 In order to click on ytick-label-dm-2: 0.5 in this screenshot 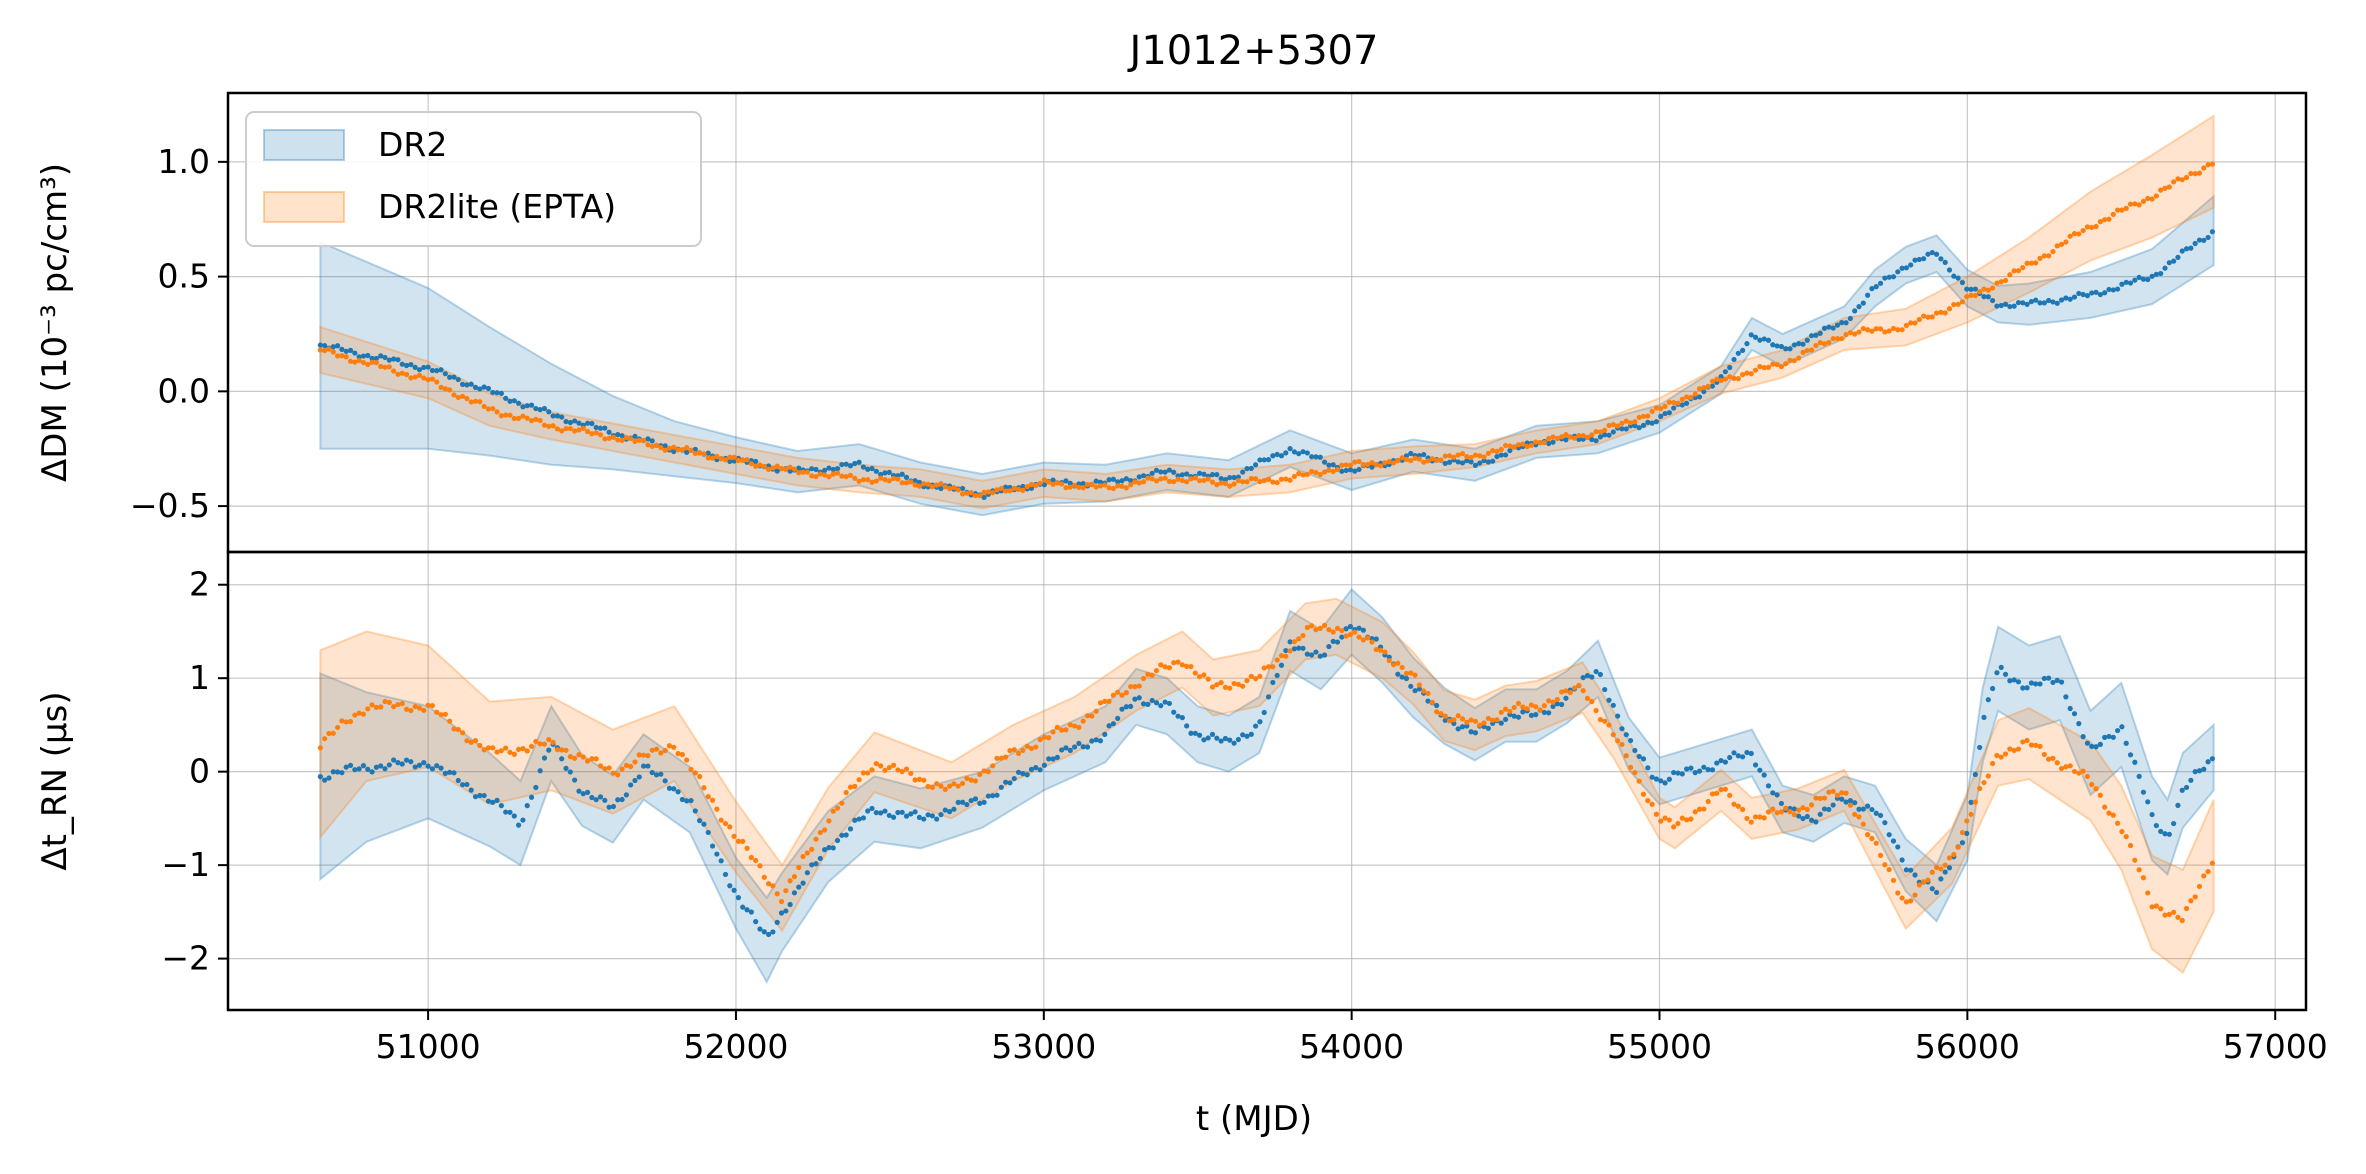, I will do `click(184, 276)`.